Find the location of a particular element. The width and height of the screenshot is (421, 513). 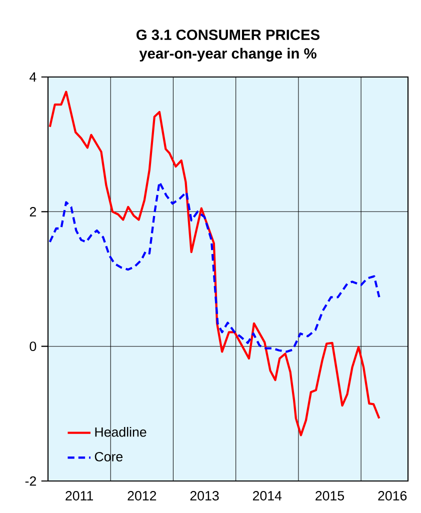

y-tick-label: 0 is located at coordinates (33, 347).